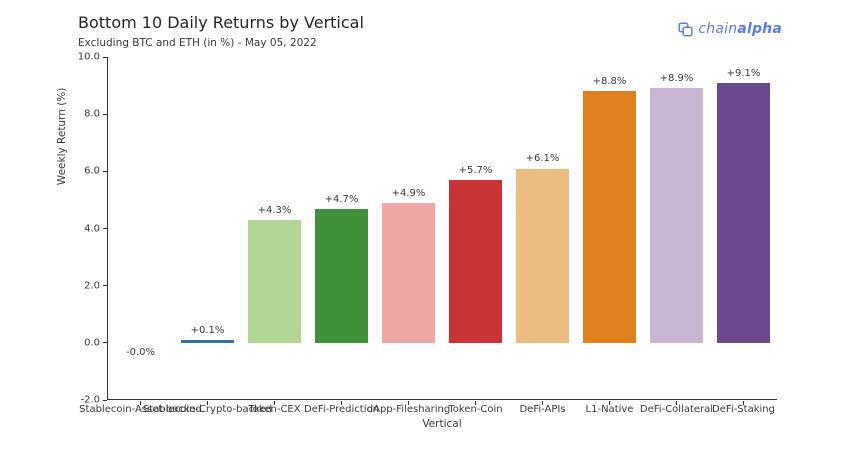  What do you see at coordinates (207, 409) in the screenshot?
I see `x-tick-label: Stablecoin-Crypto-backed` at bounding box center [207, 409].